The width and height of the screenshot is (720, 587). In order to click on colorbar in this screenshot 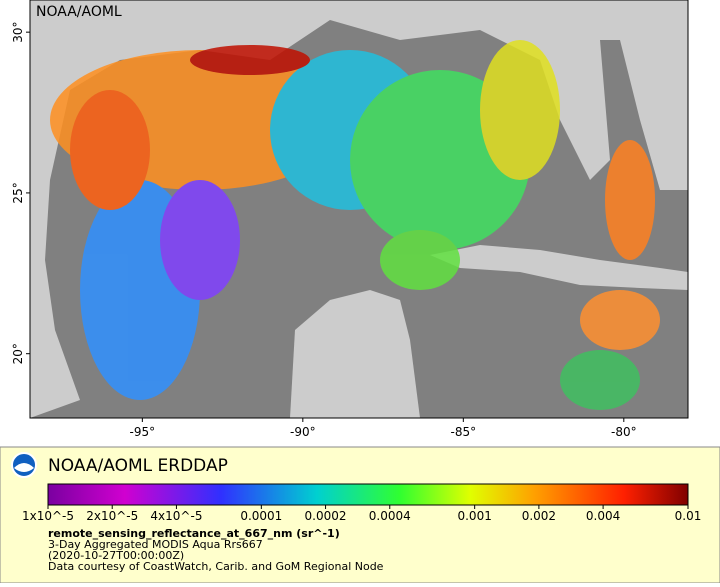, I will do `click(368, 494)`.